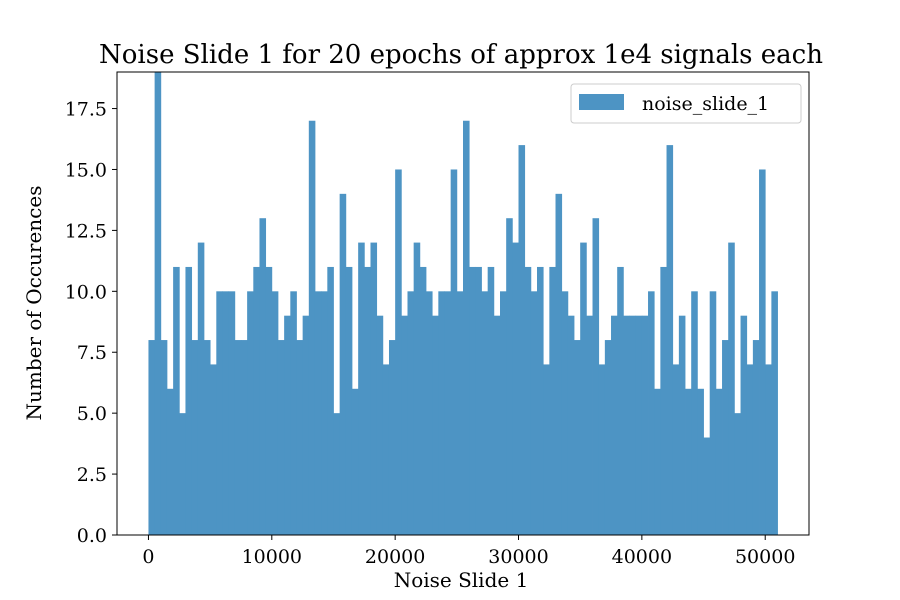  Describe the element at coordinates (642, 557) in the screenshot. I see `x-tick-label: 40000` at that location.